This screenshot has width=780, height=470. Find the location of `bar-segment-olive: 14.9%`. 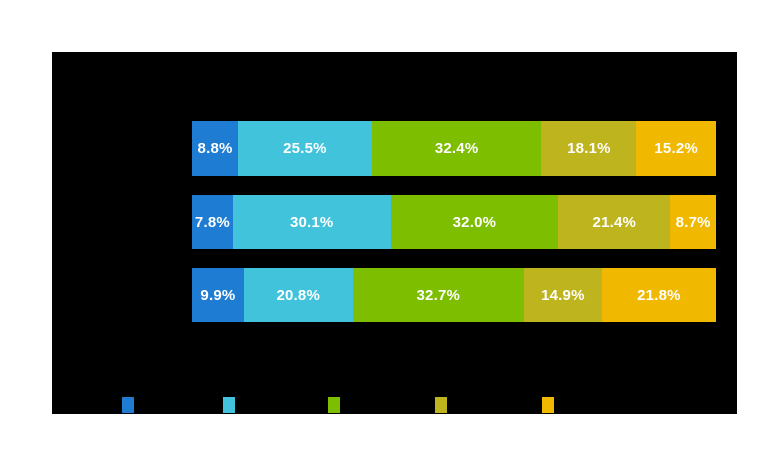

bar-segment-olive: 14.9% is located at coordinates (562, 295).